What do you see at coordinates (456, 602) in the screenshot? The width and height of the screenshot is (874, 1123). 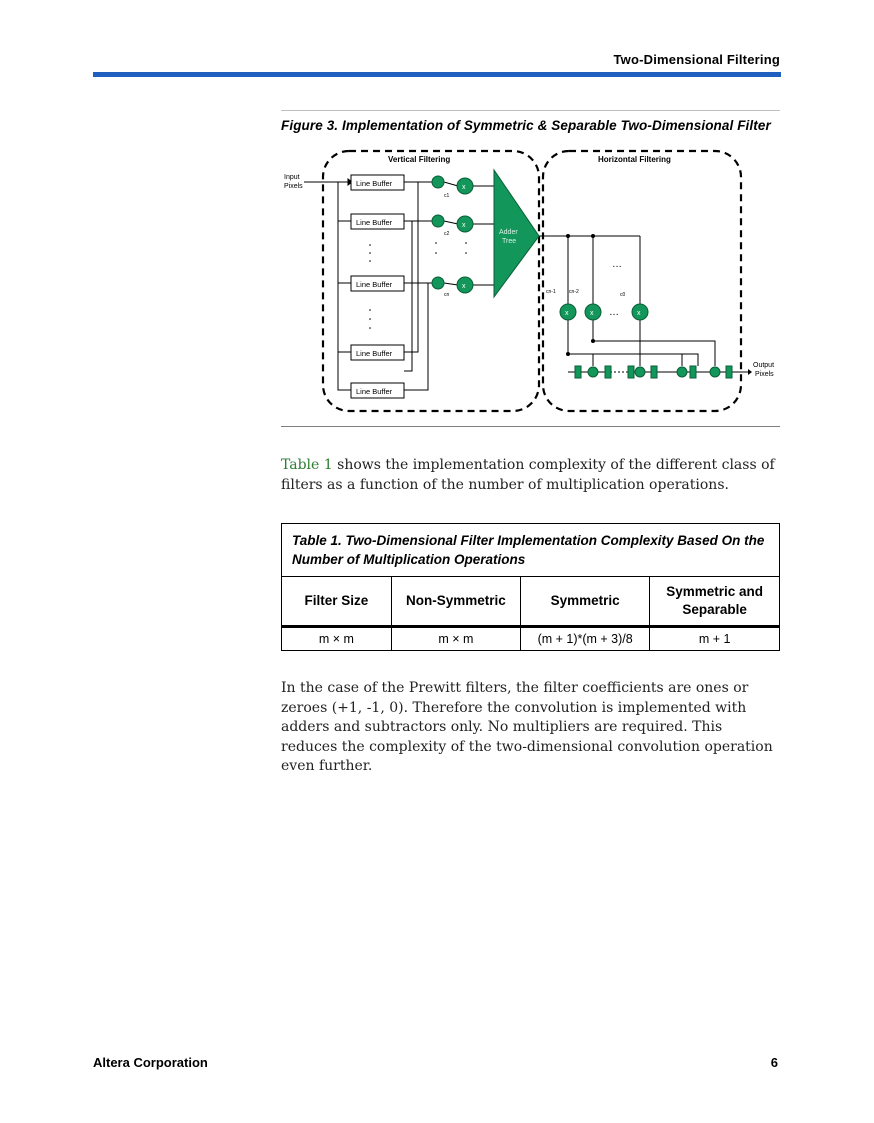 I see `column-header-non-symmetric: Non-Symmetric` at bounding box center [456, 602].